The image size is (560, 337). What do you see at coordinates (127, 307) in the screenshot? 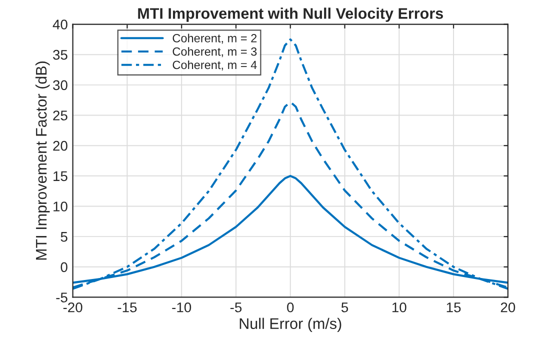
I see `x-tick-label: -15` at bounding box center [127, 307].